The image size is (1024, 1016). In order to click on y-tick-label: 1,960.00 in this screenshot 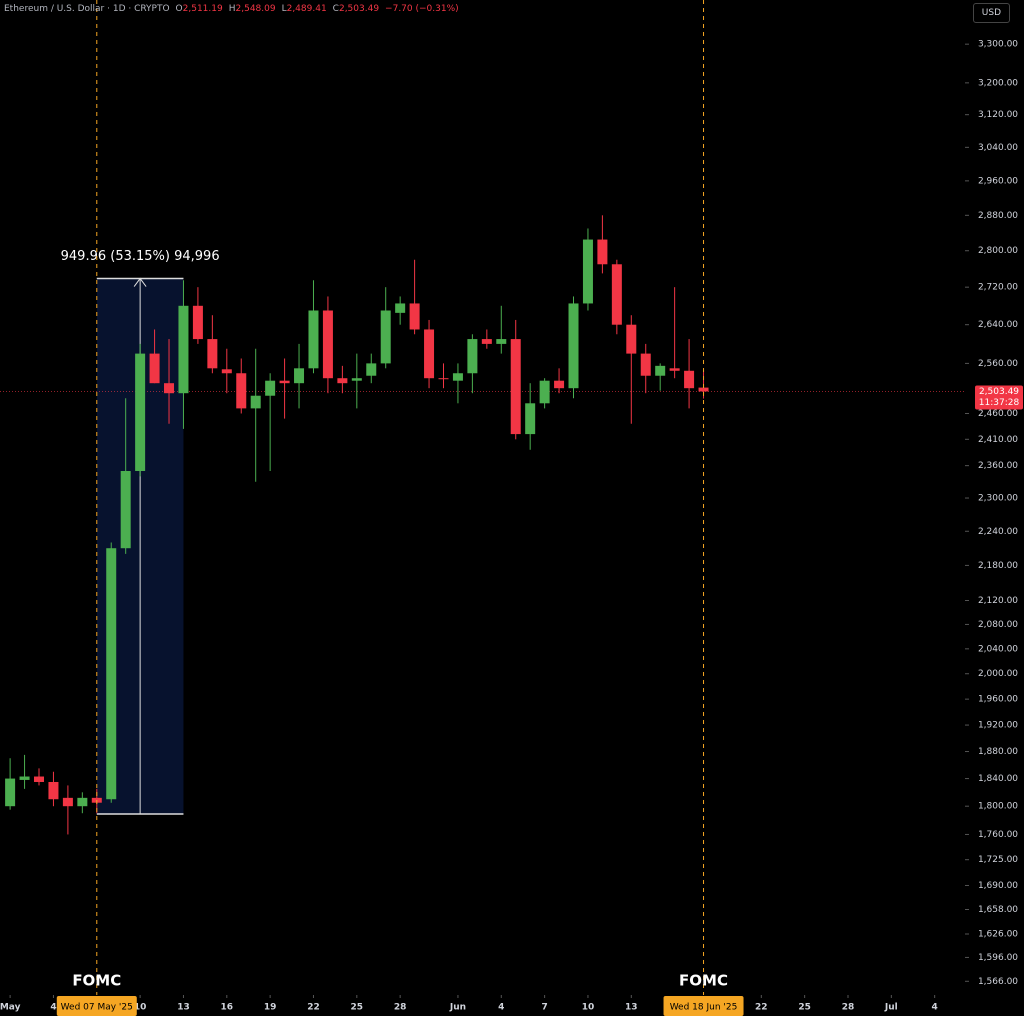, I will do `click(998, 700)`.